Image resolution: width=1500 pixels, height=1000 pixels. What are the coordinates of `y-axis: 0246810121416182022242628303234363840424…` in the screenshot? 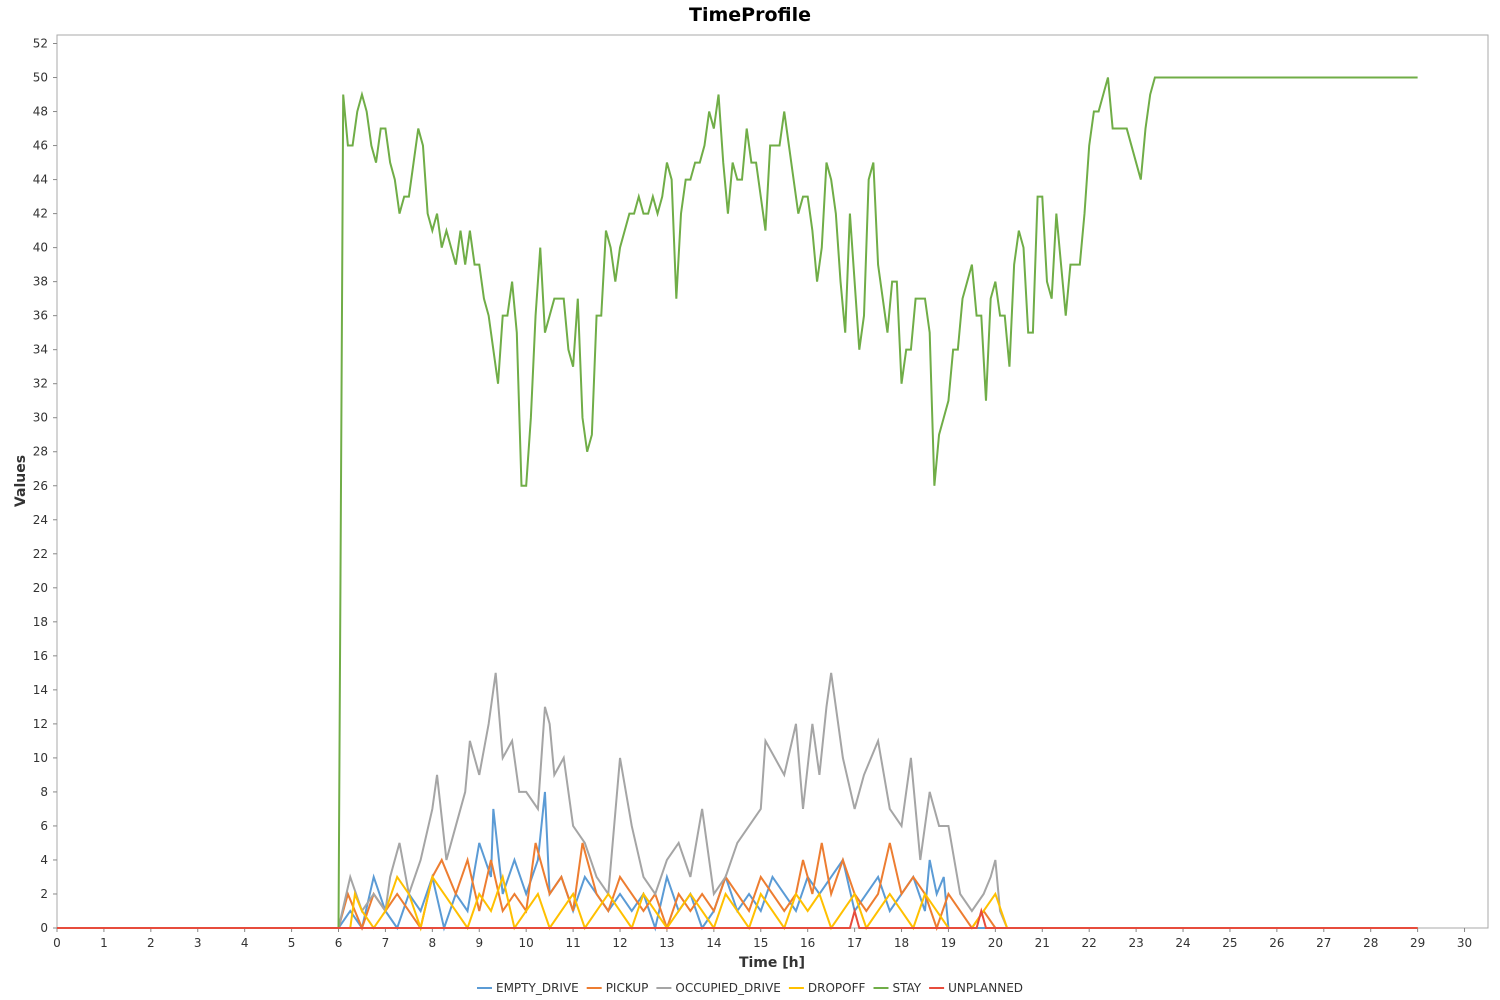 It's located at (45, 486).